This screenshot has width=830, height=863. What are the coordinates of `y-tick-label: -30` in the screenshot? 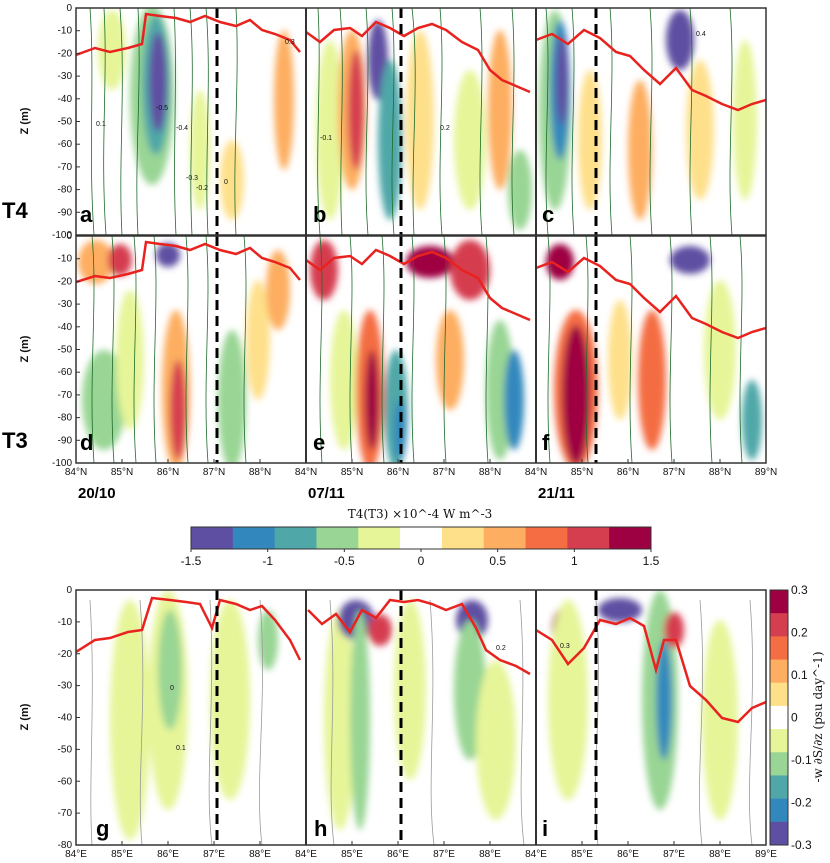 It's located at (65, 686).